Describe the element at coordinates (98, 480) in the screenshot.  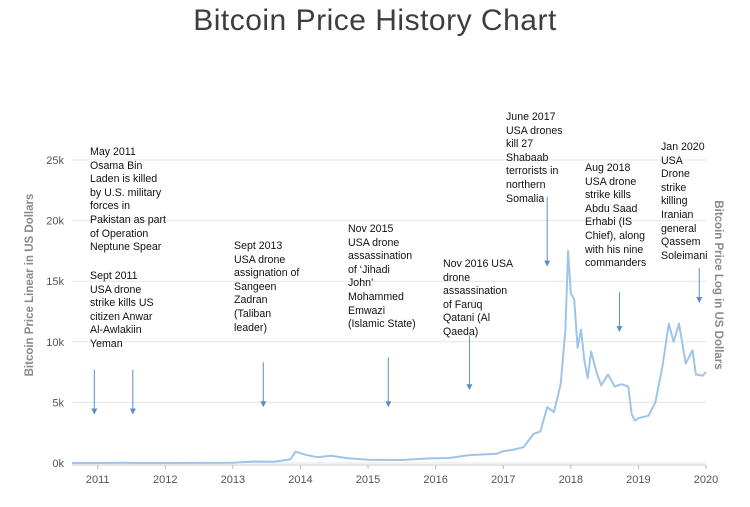
I see `x-tick-label: 2011` at that location.